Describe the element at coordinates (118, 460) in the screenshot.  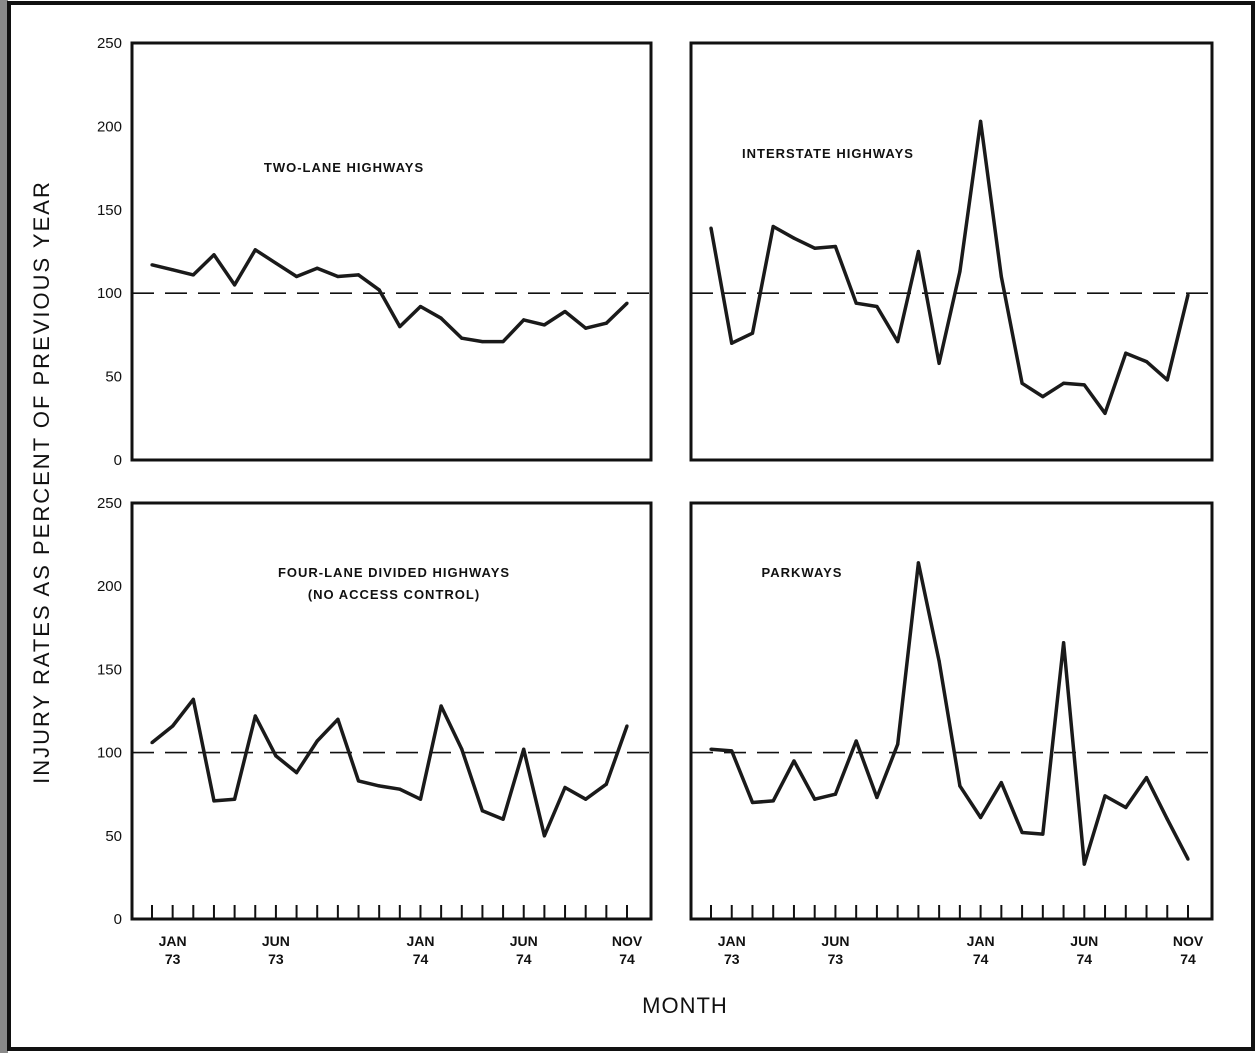
I see `y-tick-label: 0` at that location.